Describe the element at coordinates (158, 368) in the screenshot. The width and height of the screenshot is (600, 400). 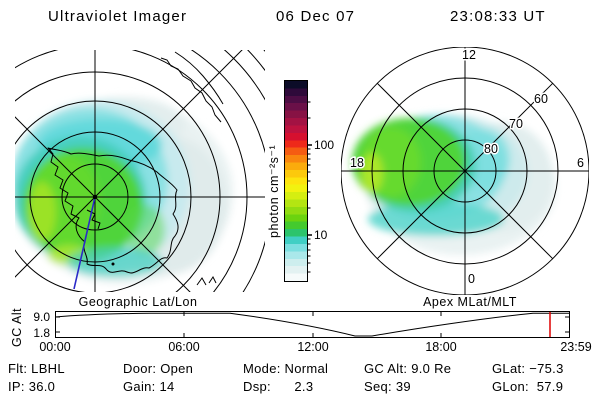
I see `status-door: Door: Open` at that location.